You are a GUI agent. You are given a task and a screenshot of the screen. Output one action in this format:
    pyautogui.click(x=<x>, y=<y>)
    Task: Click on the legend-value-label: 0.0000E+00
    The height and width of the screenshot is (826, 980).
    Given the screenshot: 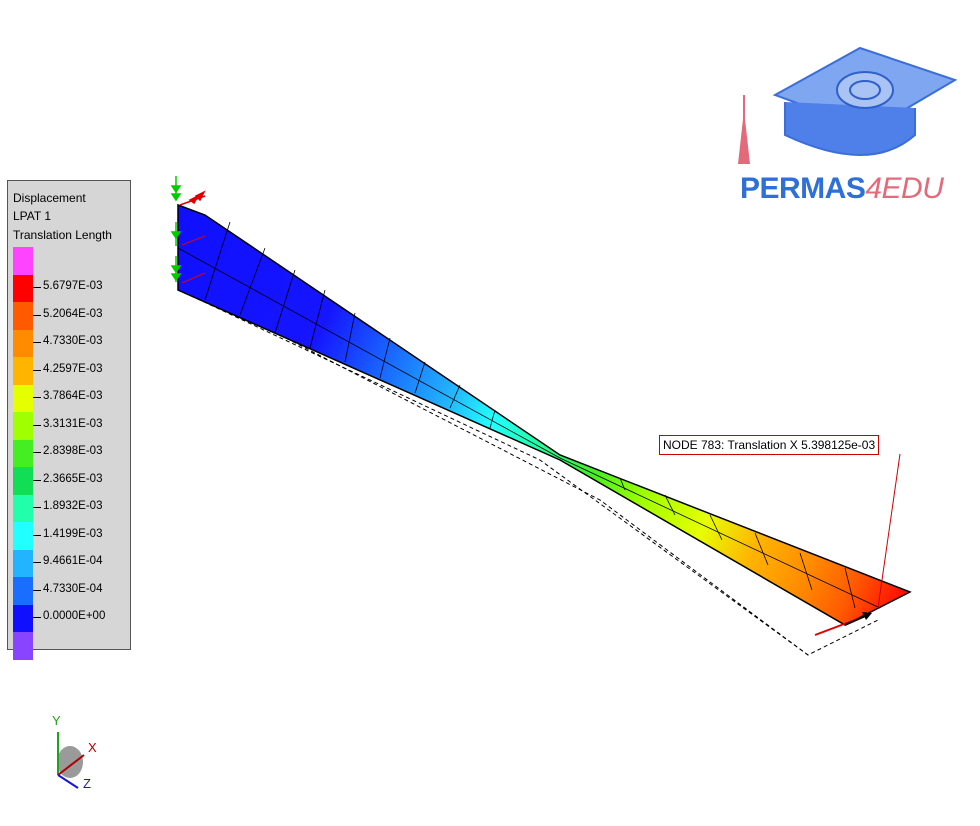 What is the action you would take?
    pyautogui.click(x=74, y=616)
    